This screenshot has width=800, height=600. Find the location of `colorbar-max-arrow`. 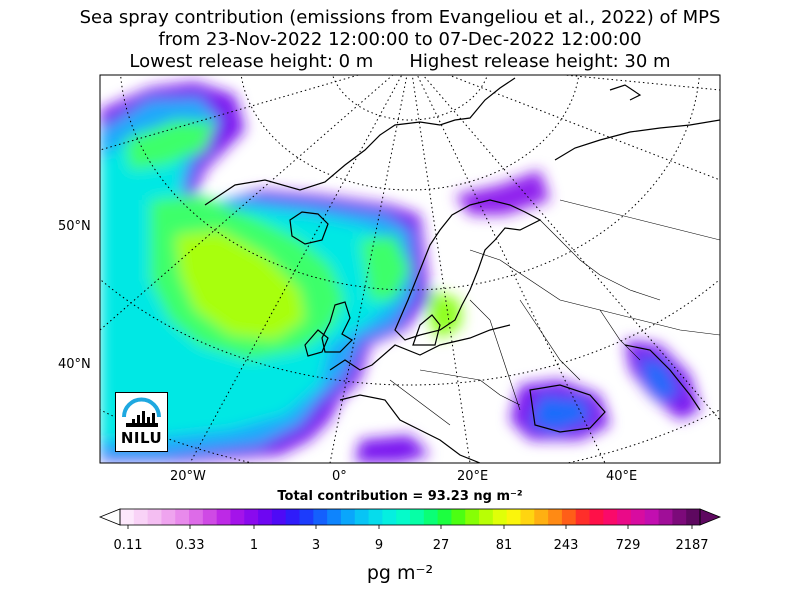

colorbar-max-arrow is located at coordinates (710, 517).